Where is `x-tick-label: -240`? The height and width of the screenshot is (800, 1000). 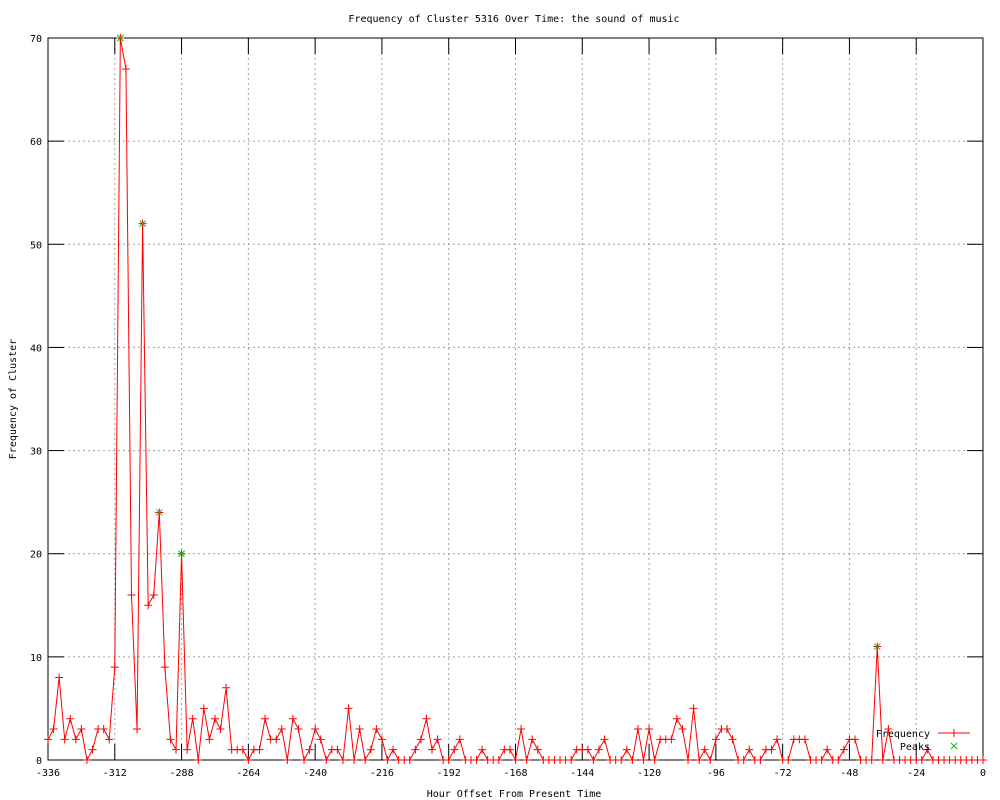 x-tick-label: -240 is located at coordinates (315, 773).